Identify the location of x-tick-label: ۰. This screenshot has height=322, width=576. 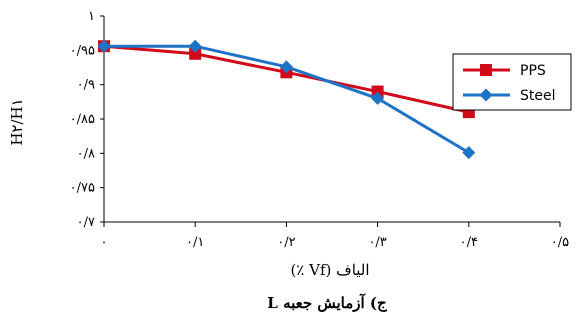
(104, 242).